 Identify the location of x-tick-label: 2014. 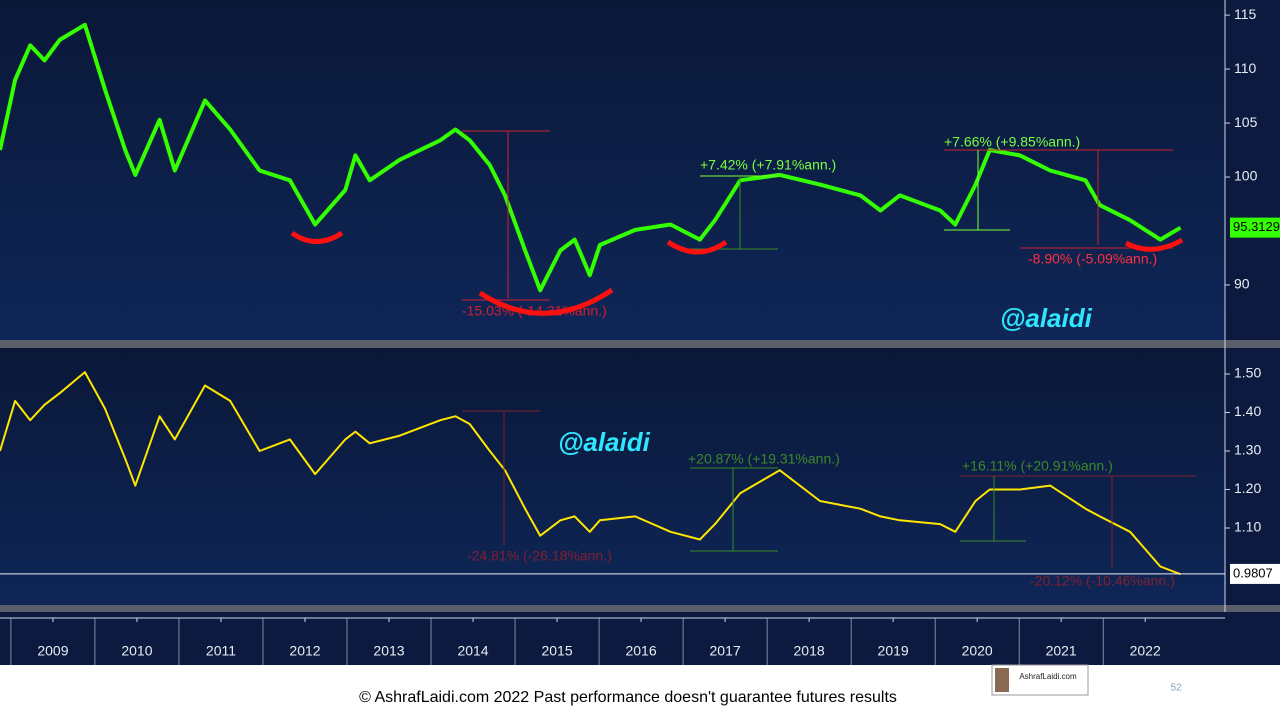
(472, 651).